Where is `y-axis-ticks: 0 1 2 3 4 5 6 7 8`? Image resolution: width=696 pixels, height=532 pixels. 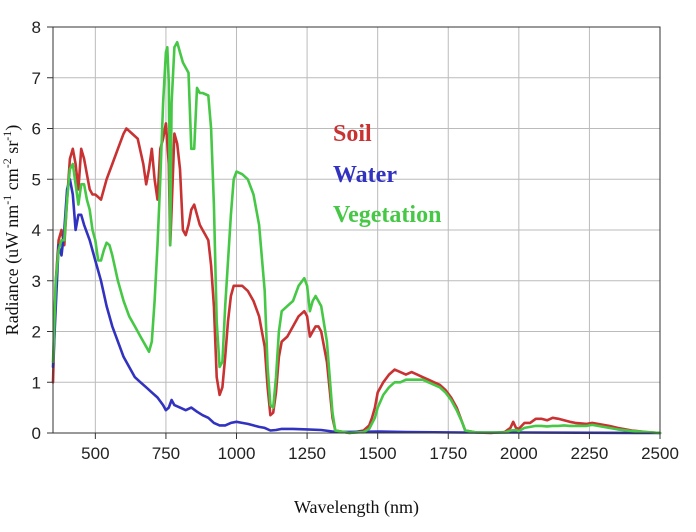
y-axis-ticks: 0 1 2 3 4 5 6 7 8 is located at coordinates (42, 230).